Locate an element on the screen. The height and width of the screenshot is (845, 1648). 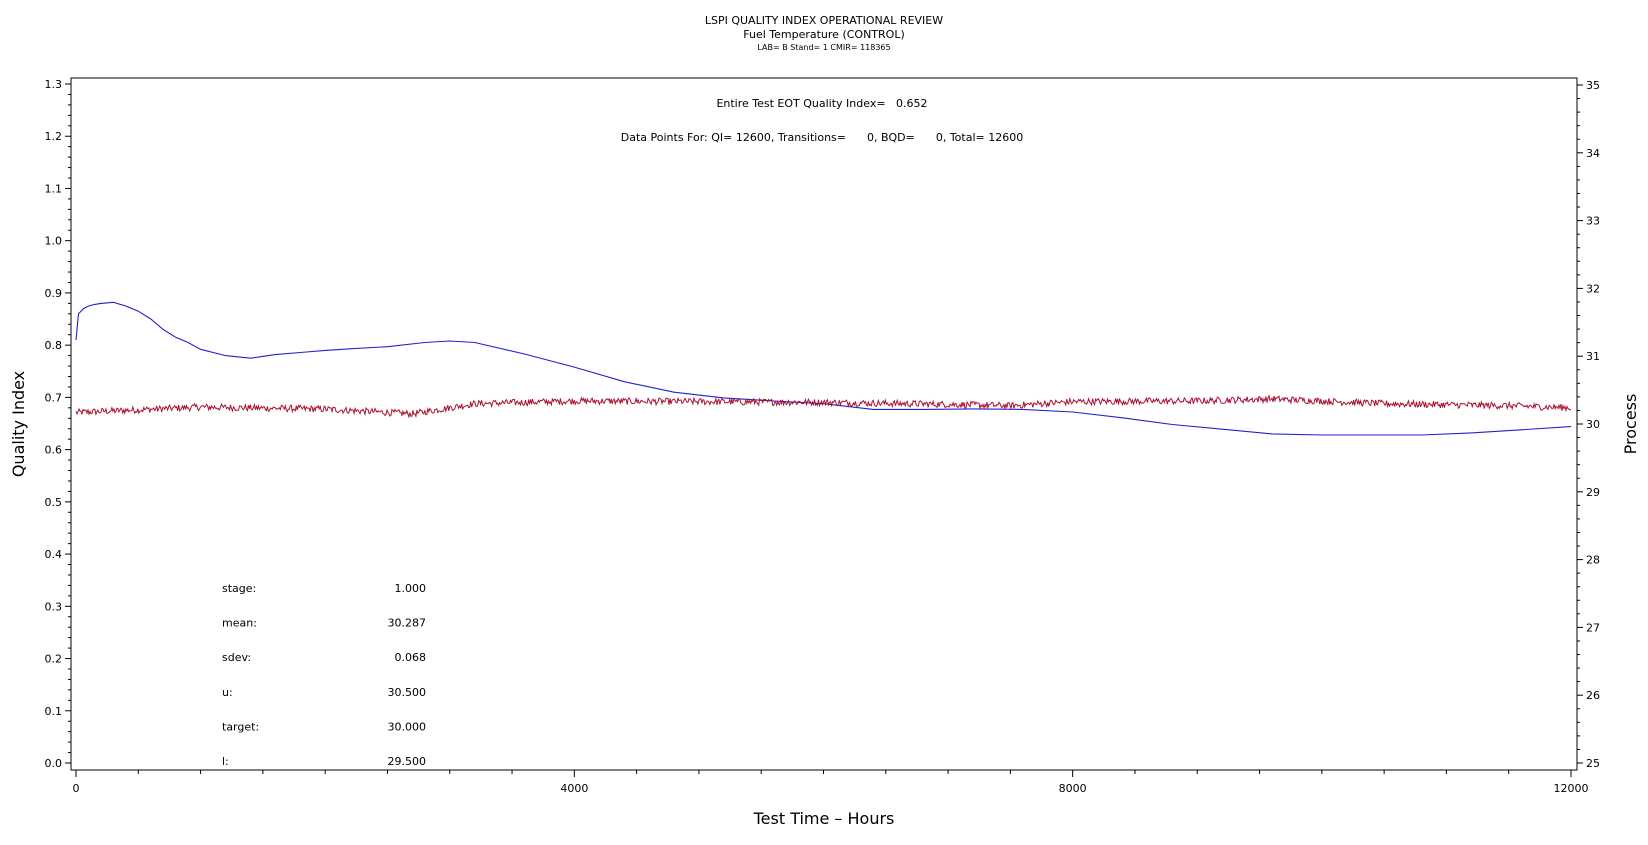
stat-label: stage: is located at coordinates (239, 588).